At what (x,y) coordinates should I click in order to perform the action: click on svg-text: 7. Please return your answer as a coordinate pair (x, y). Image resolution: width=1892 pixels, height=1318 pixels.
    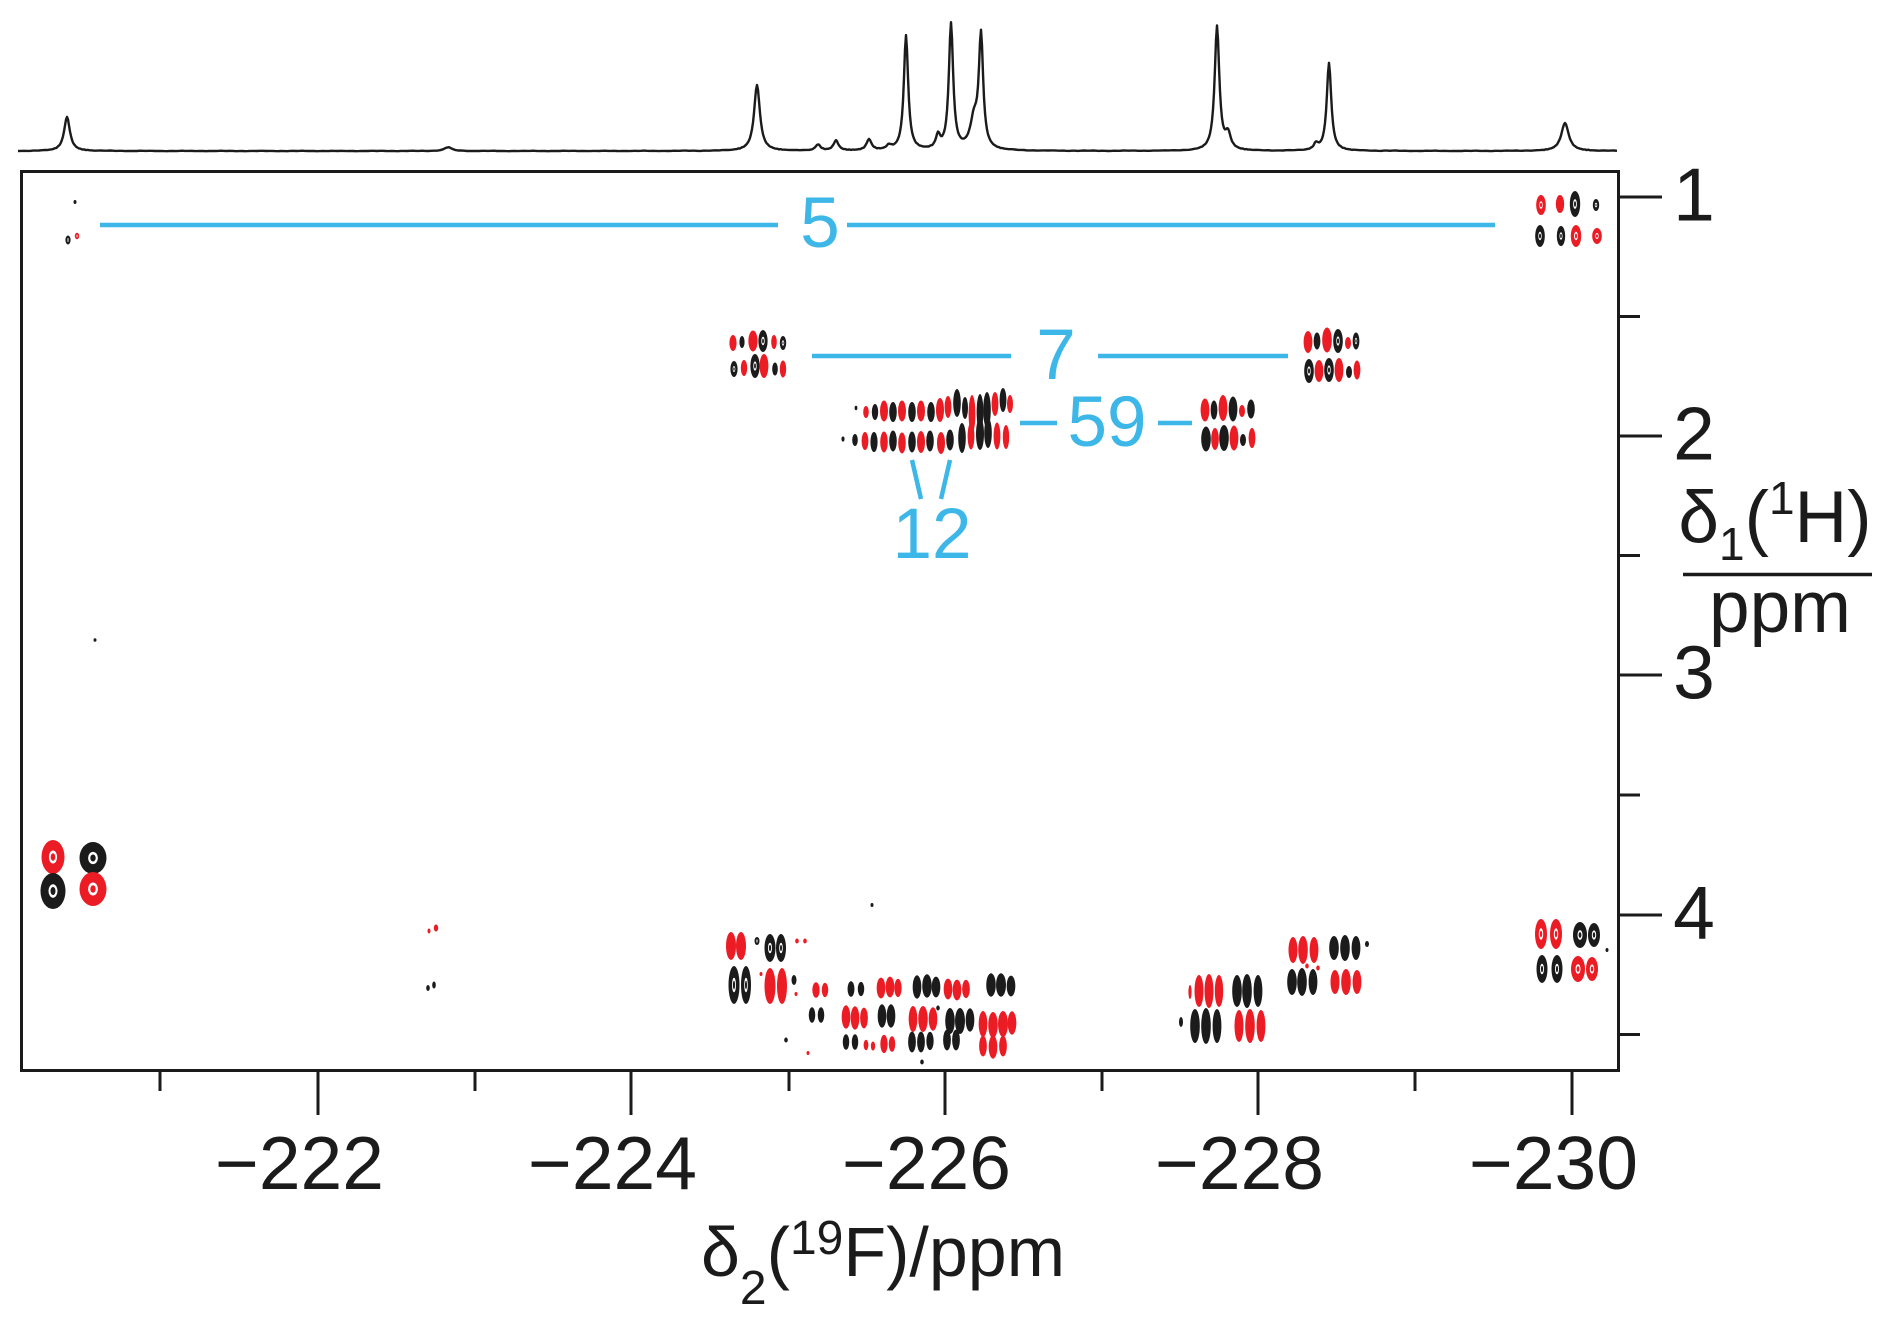
    Looking at the image, I should click on (1056, 355).